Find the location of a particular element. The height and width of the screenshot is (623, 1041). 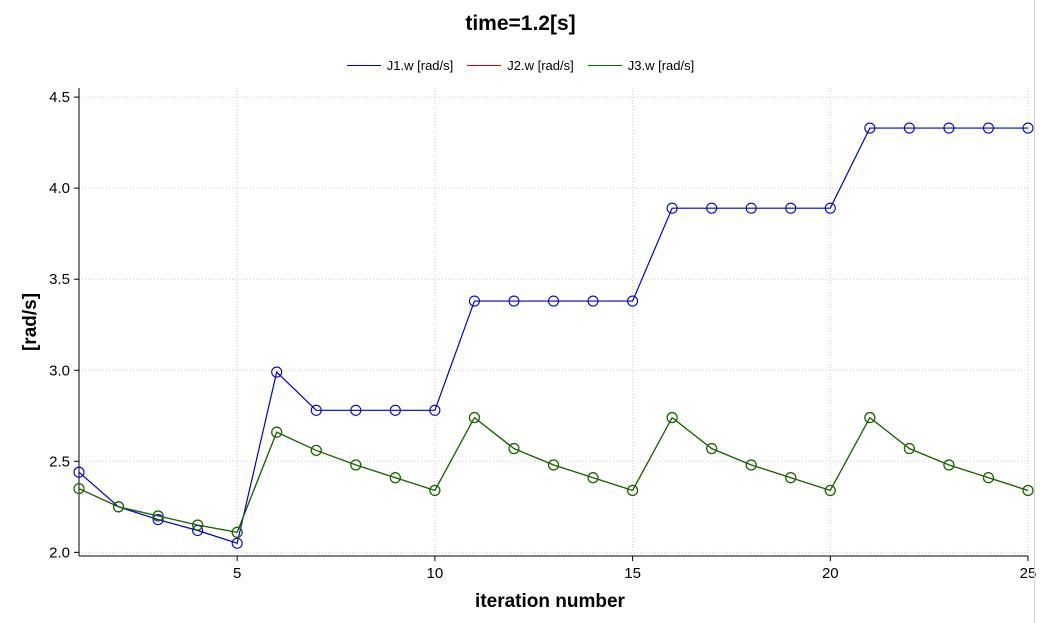

legend-item-j2: J2.w [rad/s] is located at coordinates (520, 65).